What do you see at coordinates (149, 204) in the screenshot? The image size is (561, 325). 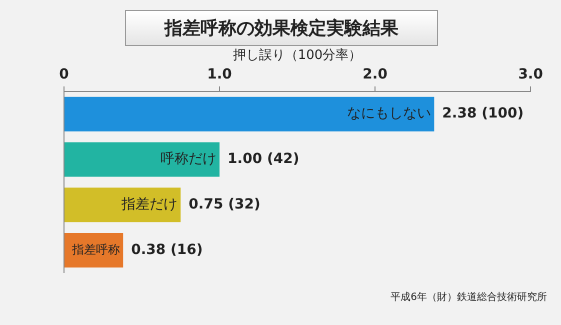 I see `y-tick-label: 指差だけ` at bounding box center [149, 204].